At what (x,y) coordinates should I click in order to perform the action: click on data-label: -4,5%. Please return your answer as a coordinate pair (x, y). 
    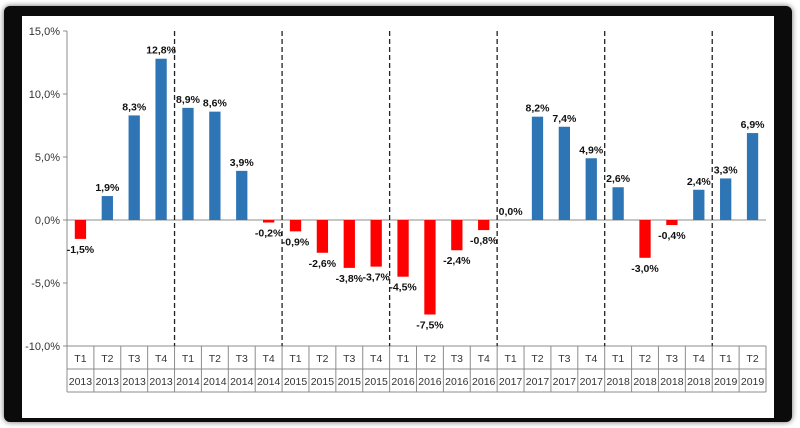
    Looking at the image, I should click on (403, 288).